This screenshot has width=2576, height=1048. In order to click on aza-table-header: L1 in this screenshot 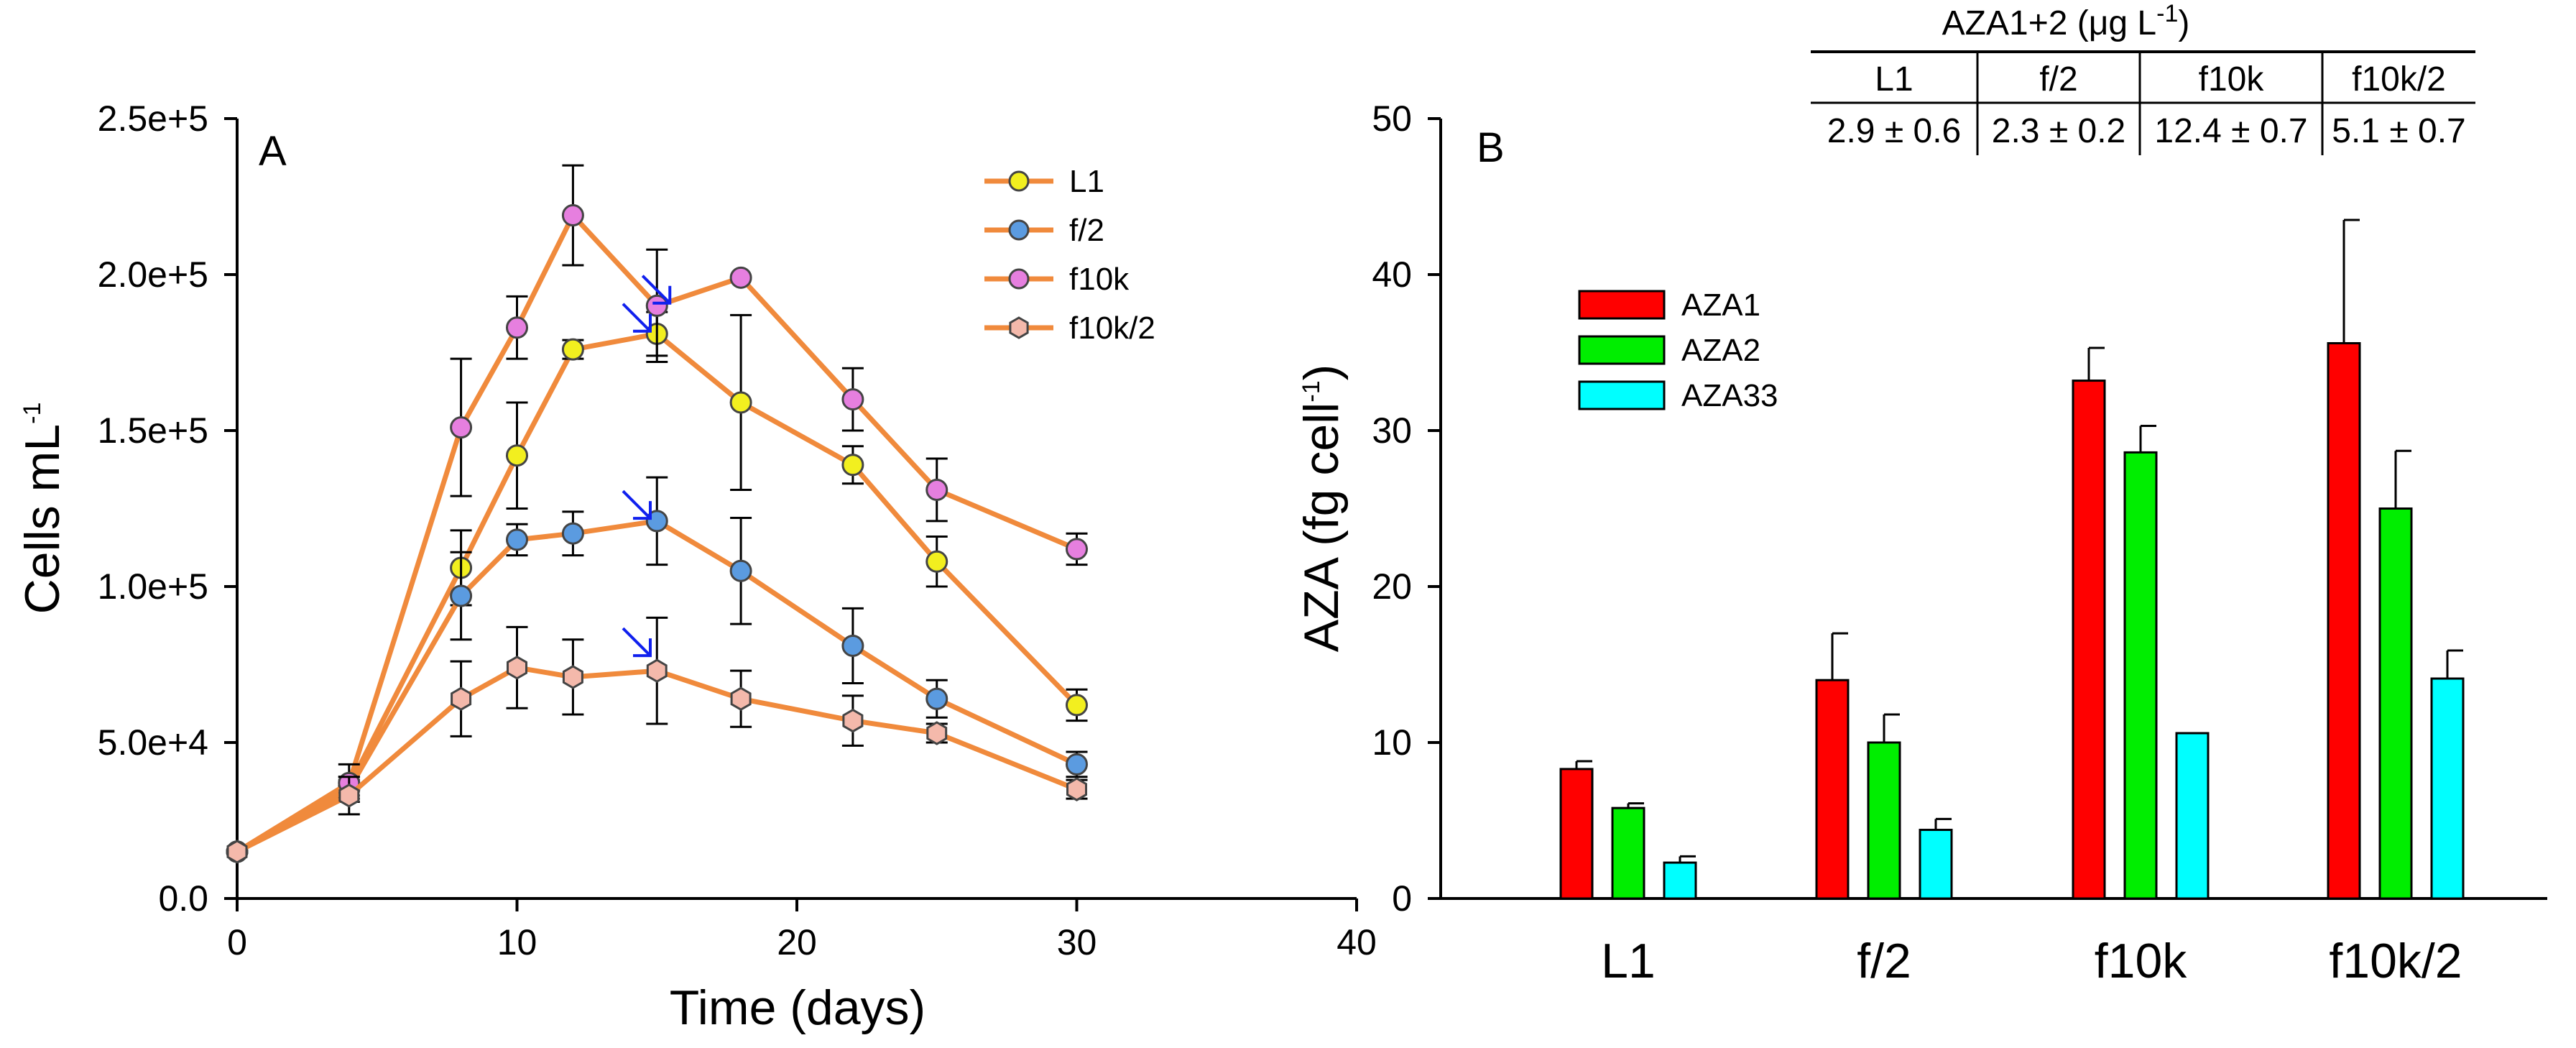, I will do `click(1894, 79)`.